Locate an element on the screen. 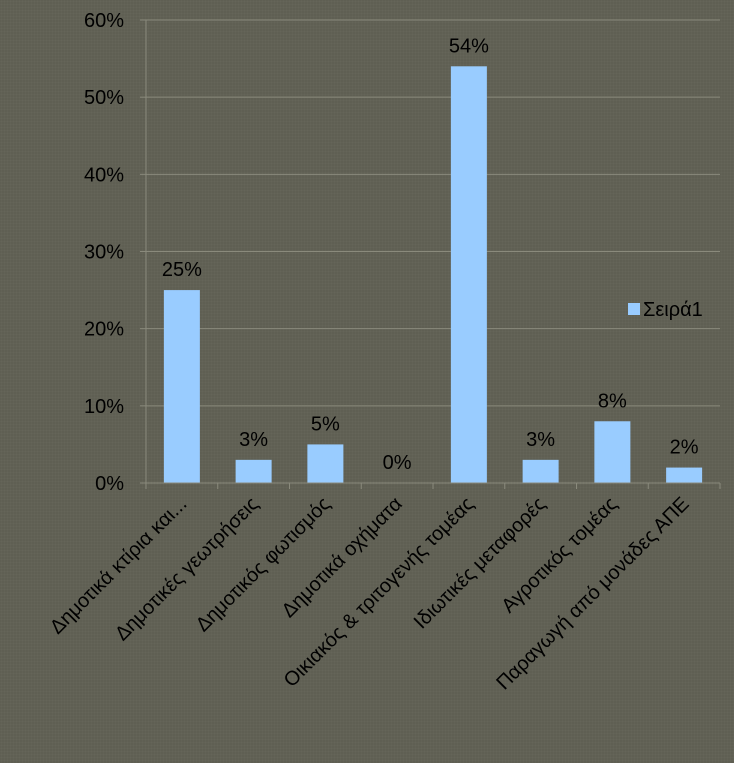 This screenshot has height=763, width=734. data-label: 0% is located at coordinates (397, 463).